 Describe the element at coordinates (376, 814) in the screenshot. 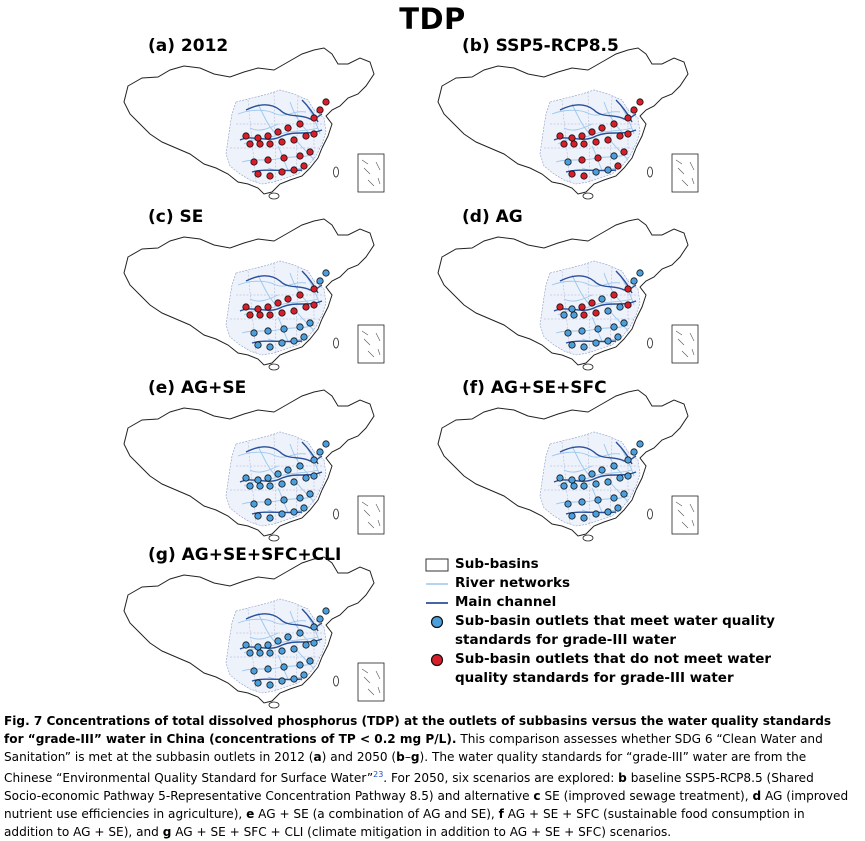

I see `caption-text: AG + SE (a combination of AG and SE),` at that location.